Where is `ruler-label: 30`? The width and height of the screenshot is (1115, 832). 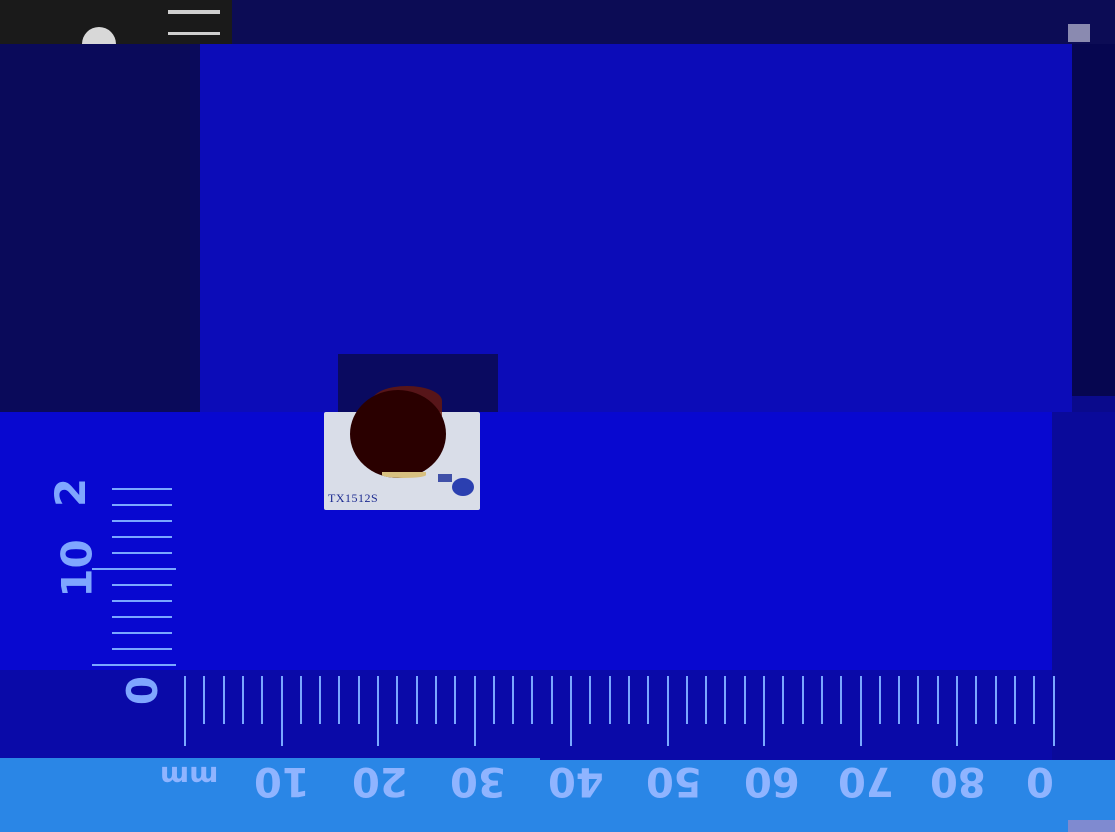
ruler-label: 30 is located at coordinates (478, 781).